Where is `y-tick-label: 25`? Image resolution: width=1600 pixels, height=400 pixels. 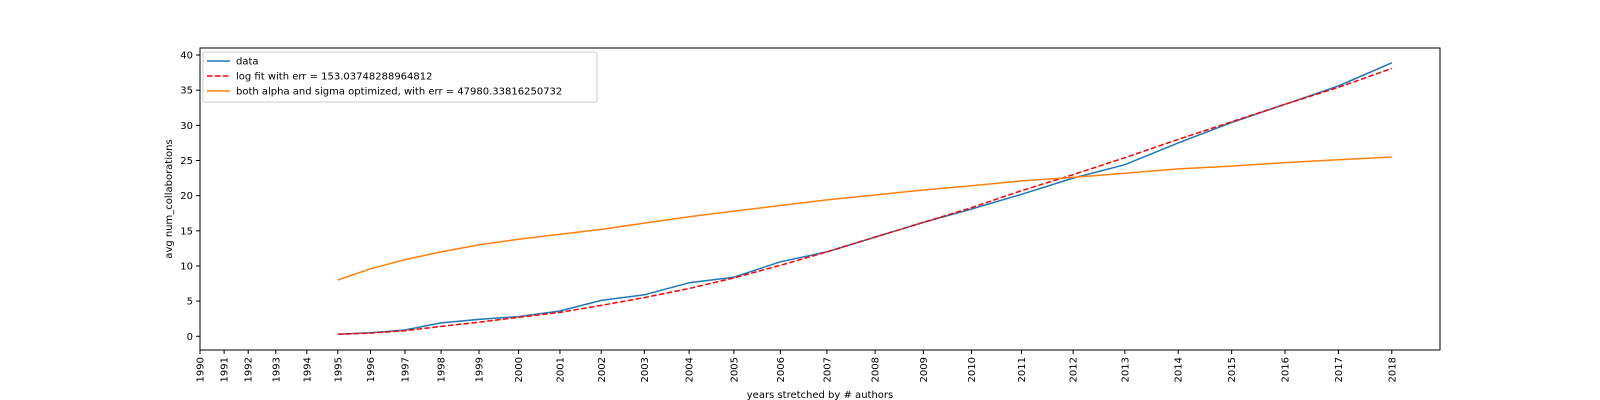 y-tick-label: 25 is located at coordinates (186, 161).